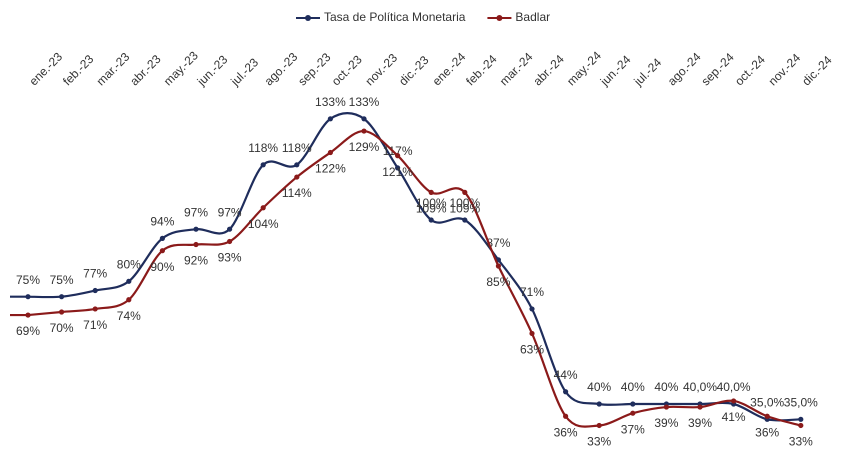 The image size is (854, 450). I want to click on data-label: 33%, so click(599, 442).